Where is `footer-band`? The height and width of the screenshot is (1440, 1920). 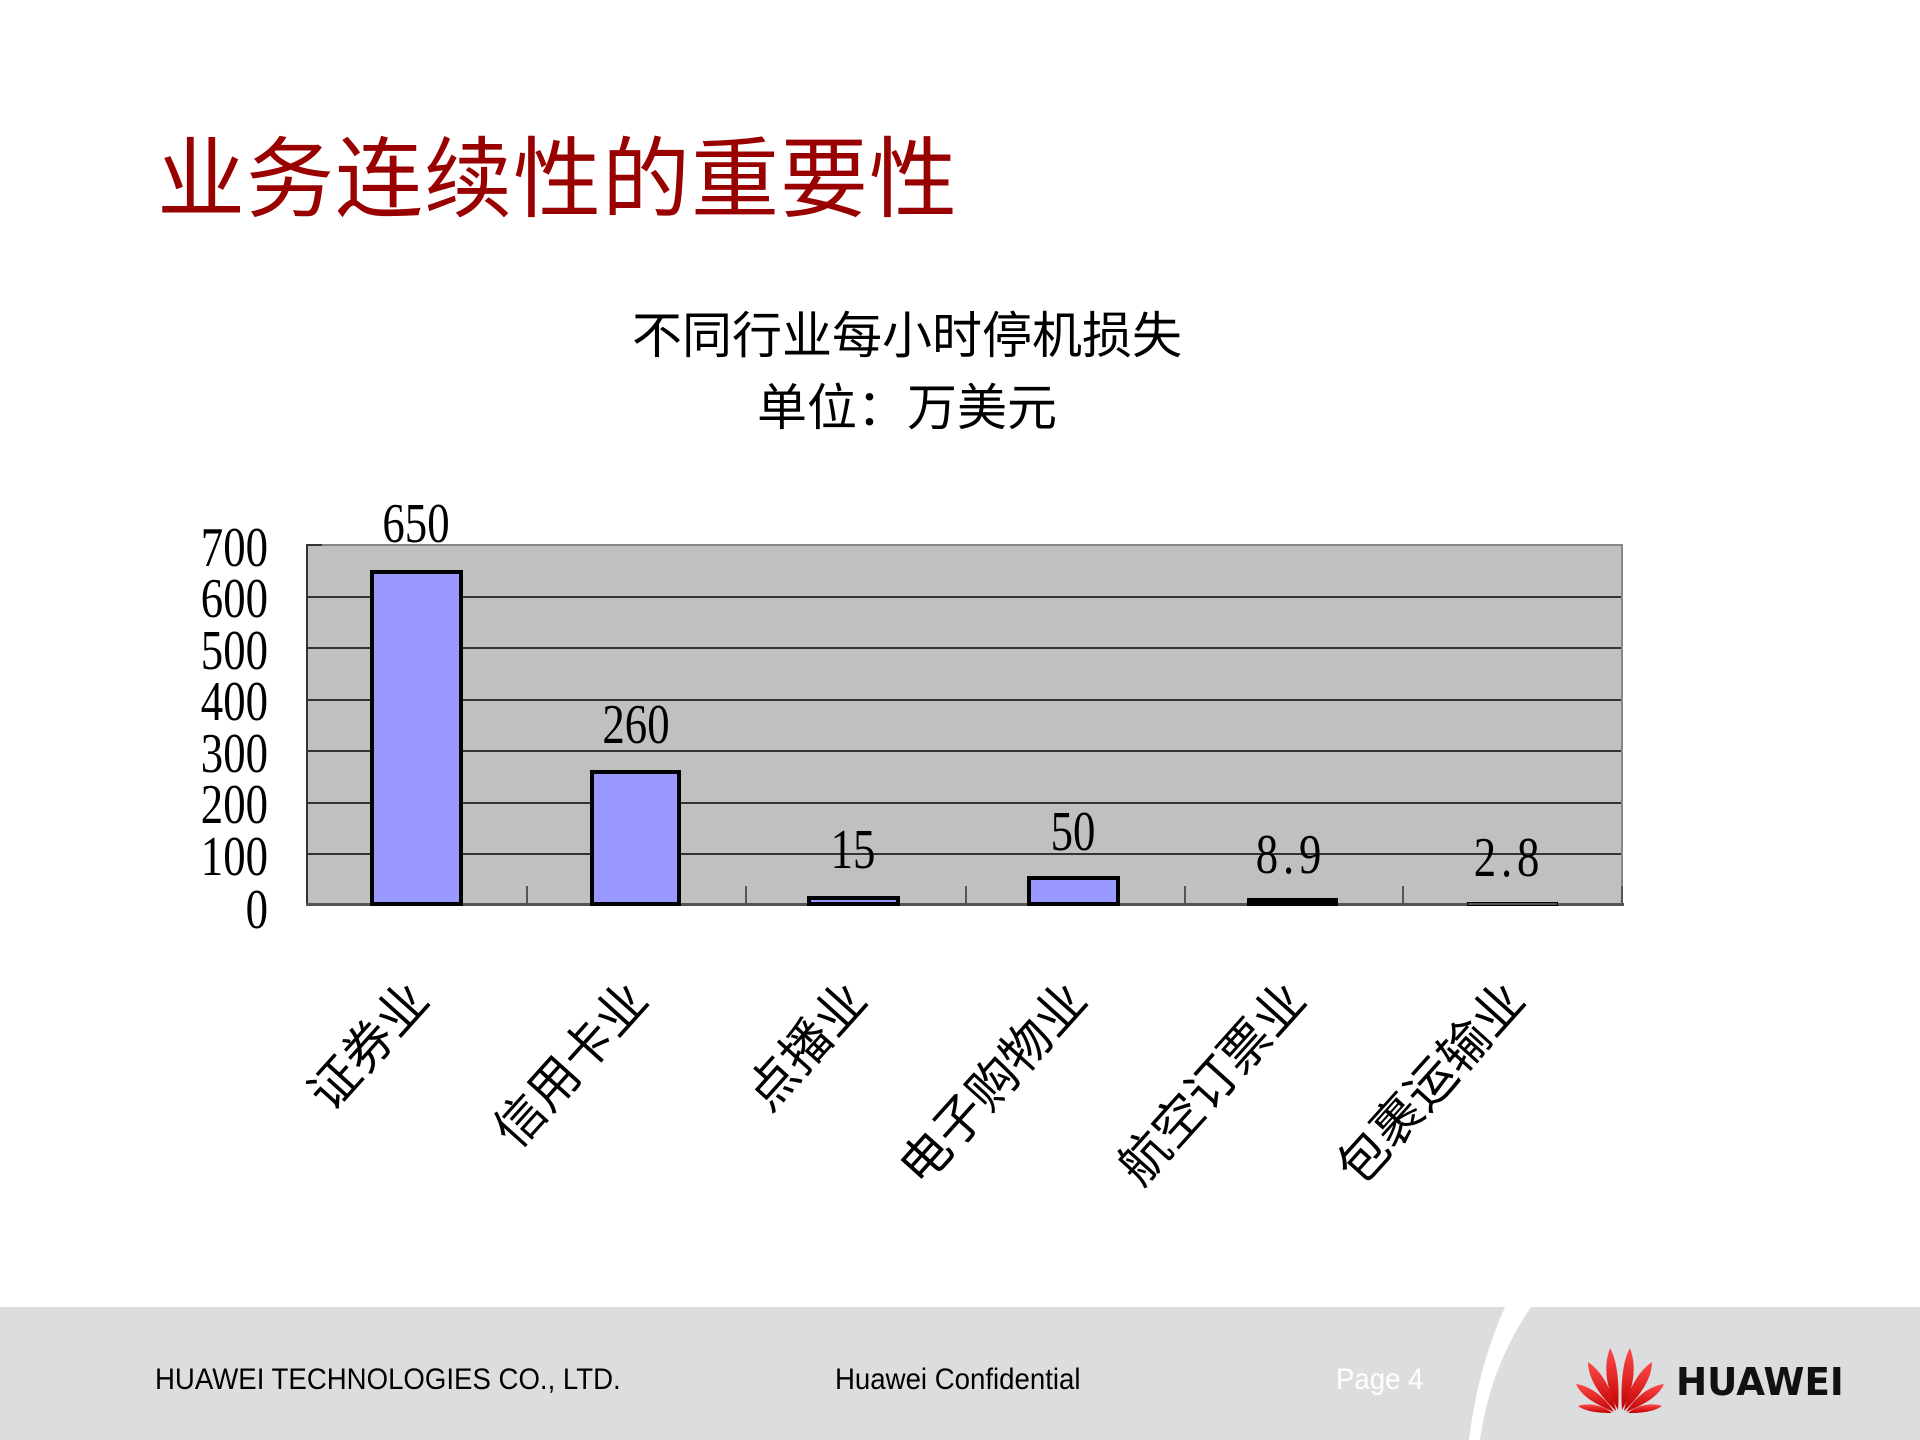
footer-band is located at coordinates (960, 1373).